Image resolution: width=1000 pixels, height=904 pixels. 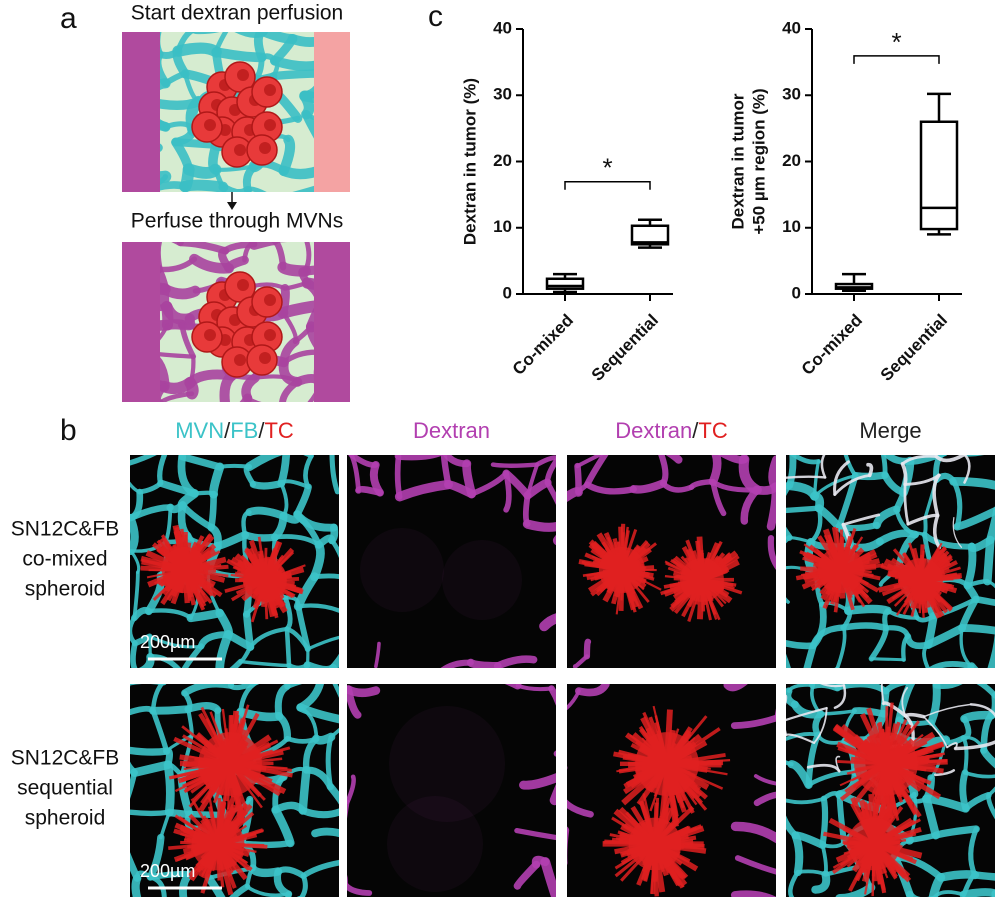 I want to click on image-bg, so click(x=451, y=790).